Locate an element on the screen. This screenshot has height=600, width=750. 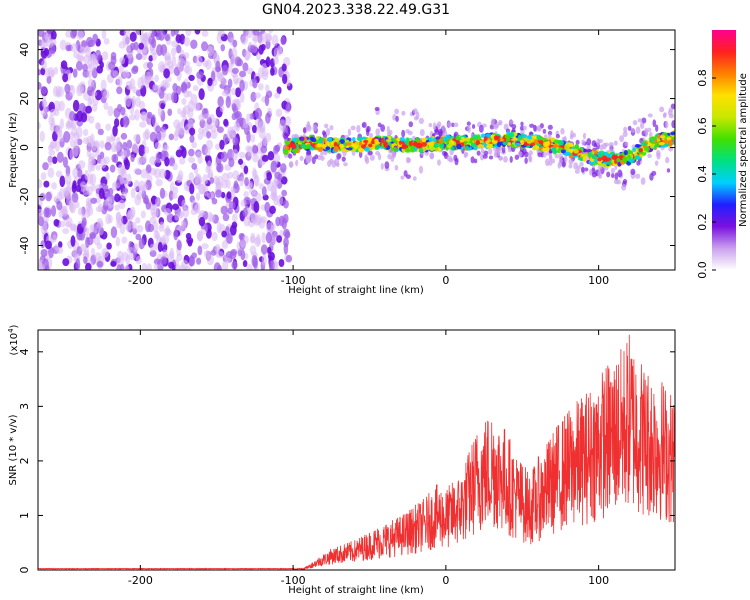
spectrogram-x-tick-label: 0 is located at coordinates (445, 280).